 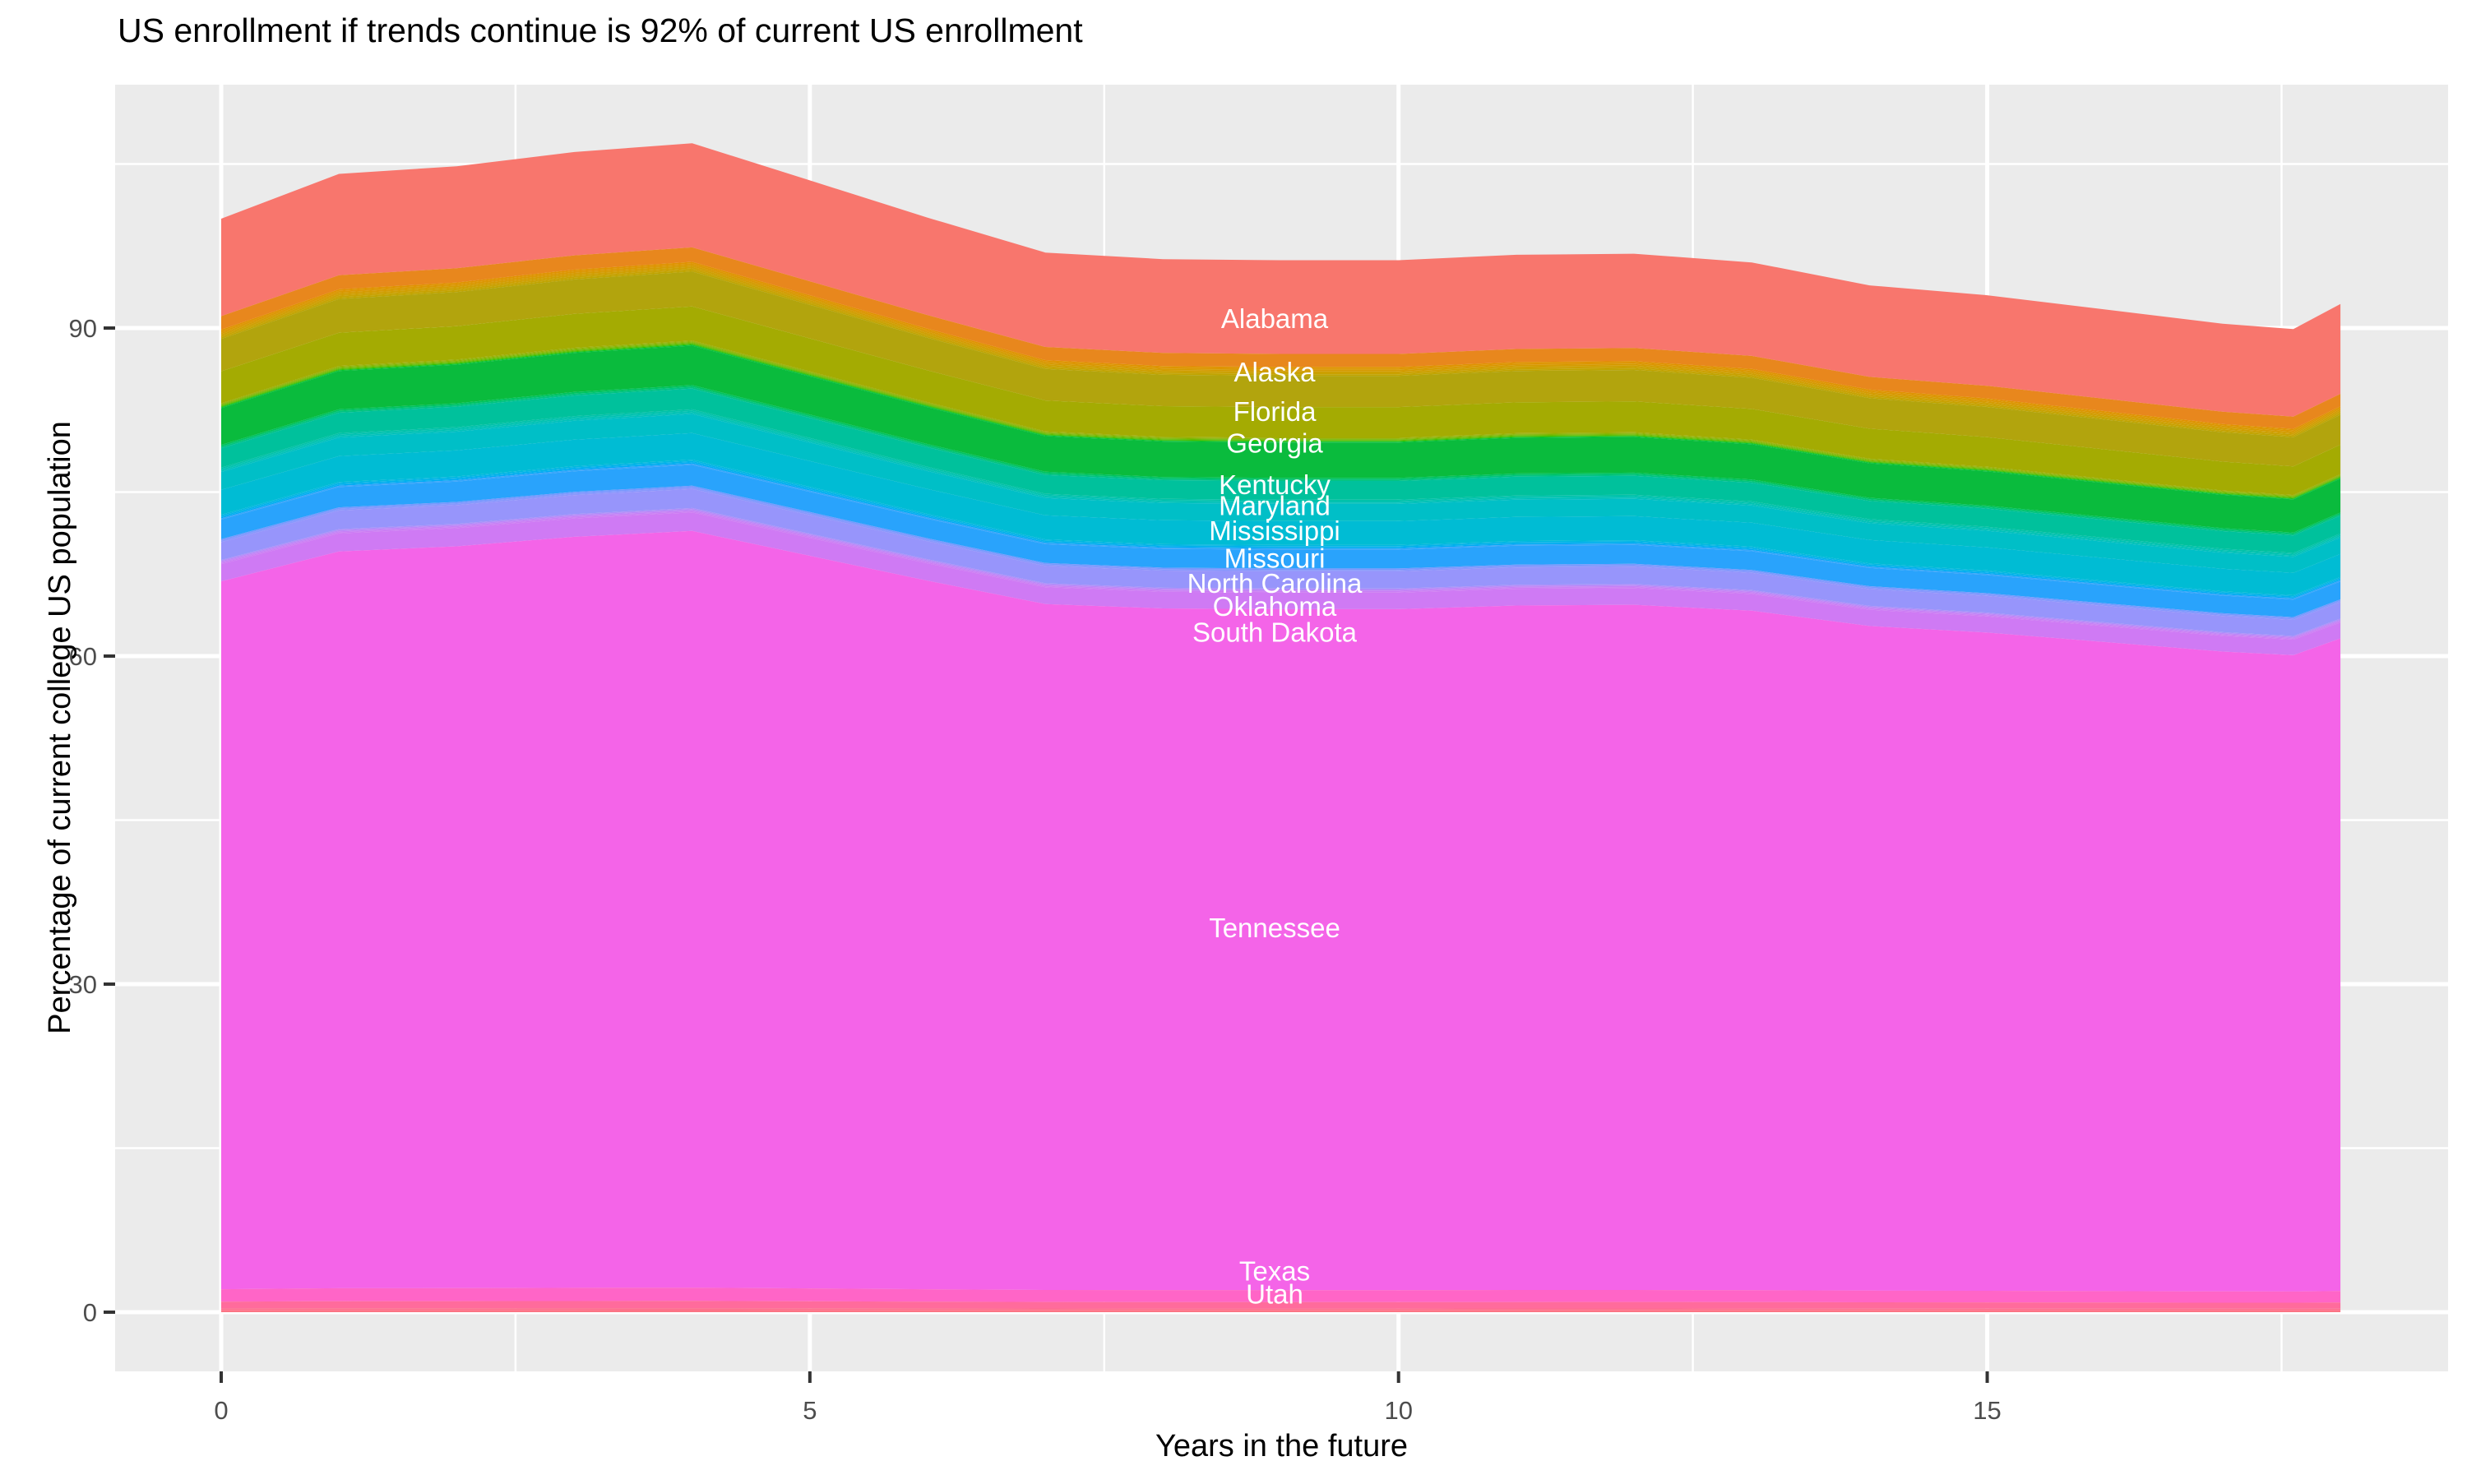 I want to click on state-label-alaska: Alaska, so click(x=1275, y=372).